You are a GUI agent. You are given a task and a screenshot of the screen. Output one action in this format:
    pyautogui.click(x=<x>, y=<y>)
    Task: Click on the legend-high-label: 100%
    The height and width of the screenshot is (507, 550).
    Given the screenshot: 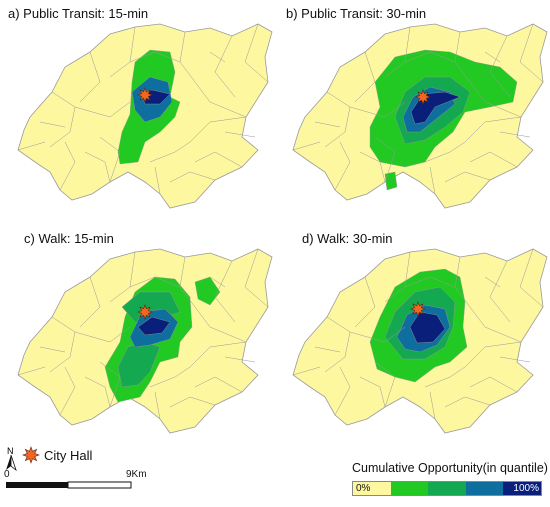 What is the action you would take?
    pyautogui.click(x=526, y=488)
    